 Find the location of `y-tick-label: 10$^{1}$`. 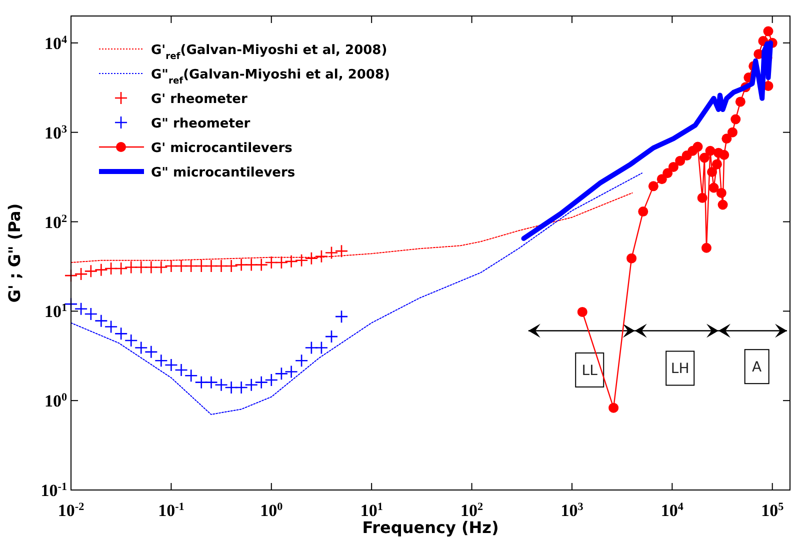

y-tick-label: 10$^{1}$ is located at coordinates (55, 312).